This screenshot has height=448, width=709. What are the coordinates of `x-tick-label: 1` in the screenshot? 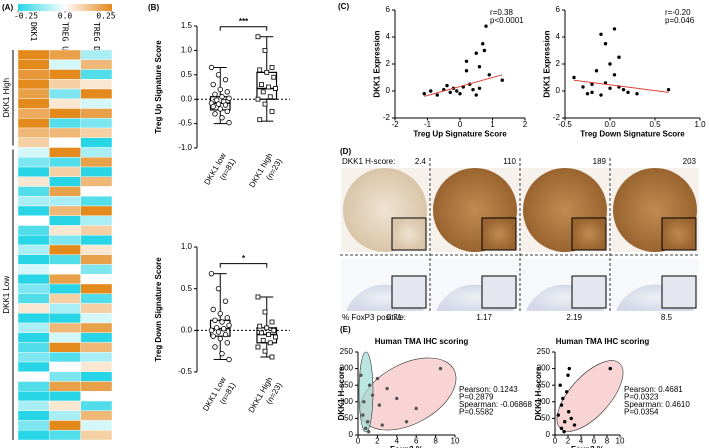 It's located at (492, 124).